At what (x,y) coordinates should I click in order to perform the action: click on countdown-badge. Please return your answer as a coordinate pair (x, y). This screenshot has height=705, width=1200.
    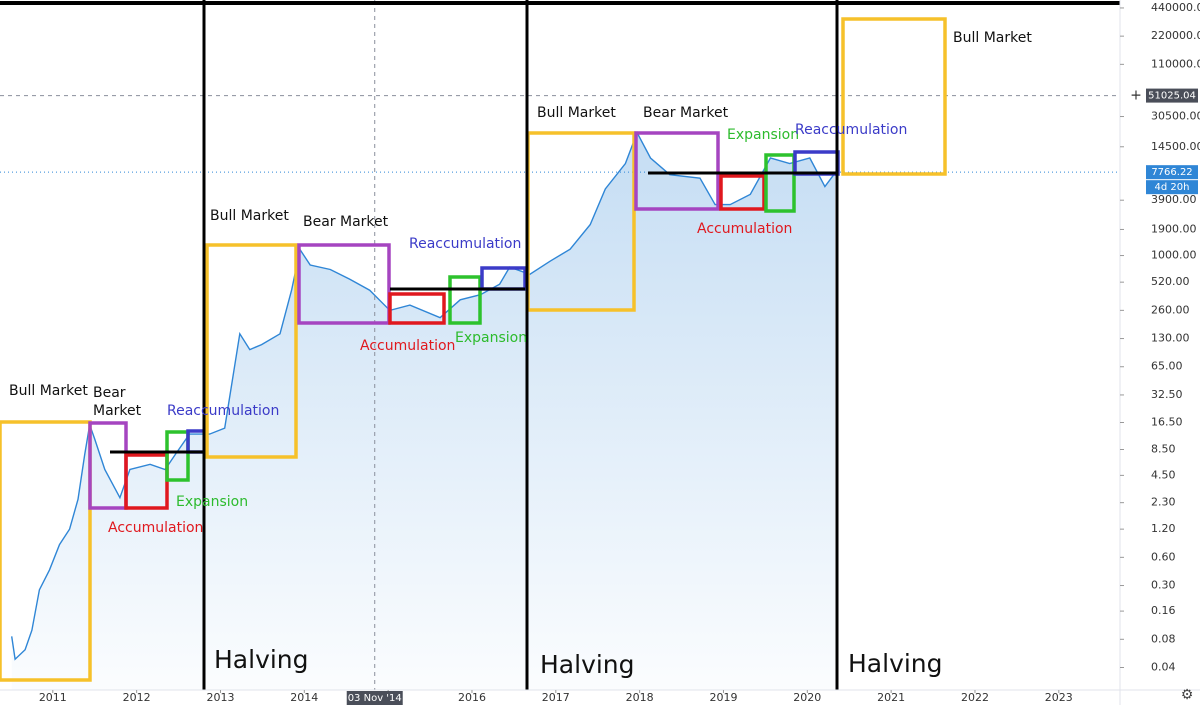
    Looking at the image, I should click on (1172, 187).